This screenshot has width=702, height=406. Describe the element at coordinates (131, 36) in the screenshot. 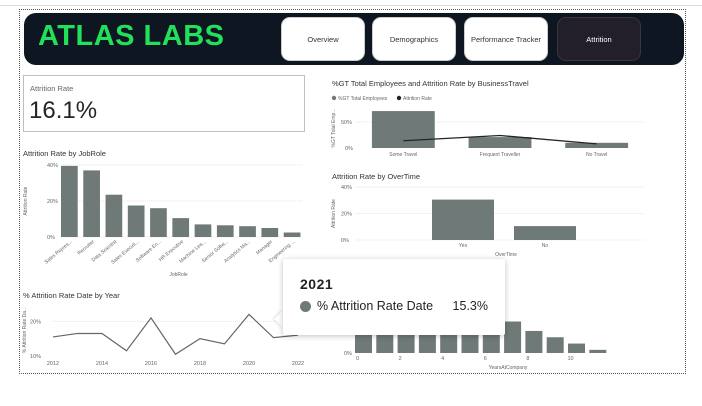

I see `logo-text: ATLAS LABS` at that location.